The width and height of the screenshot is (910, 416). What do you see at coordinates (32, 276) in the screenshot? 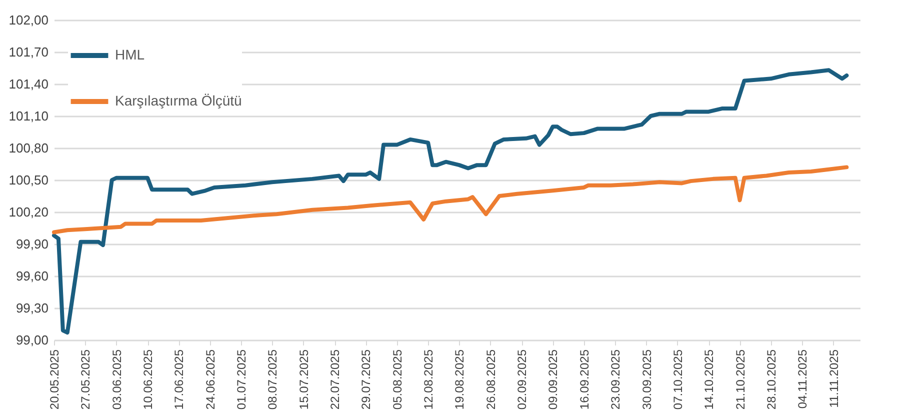
I see `y-tick-label: 99,60` at bounding box center [32, 276].